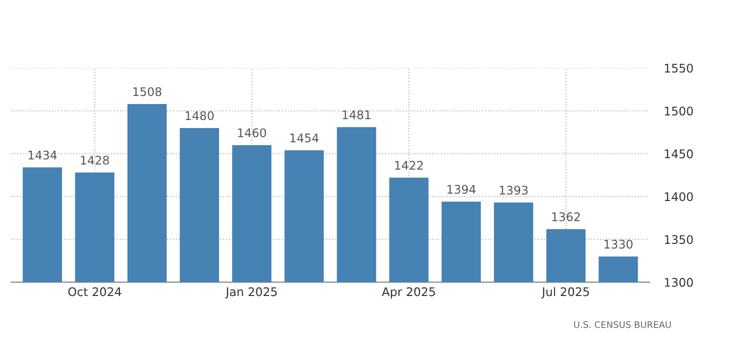  Describe the element at coordinates (408, 292) in the screenshot. I see `x-tick-label: Apr 2025` at that location.